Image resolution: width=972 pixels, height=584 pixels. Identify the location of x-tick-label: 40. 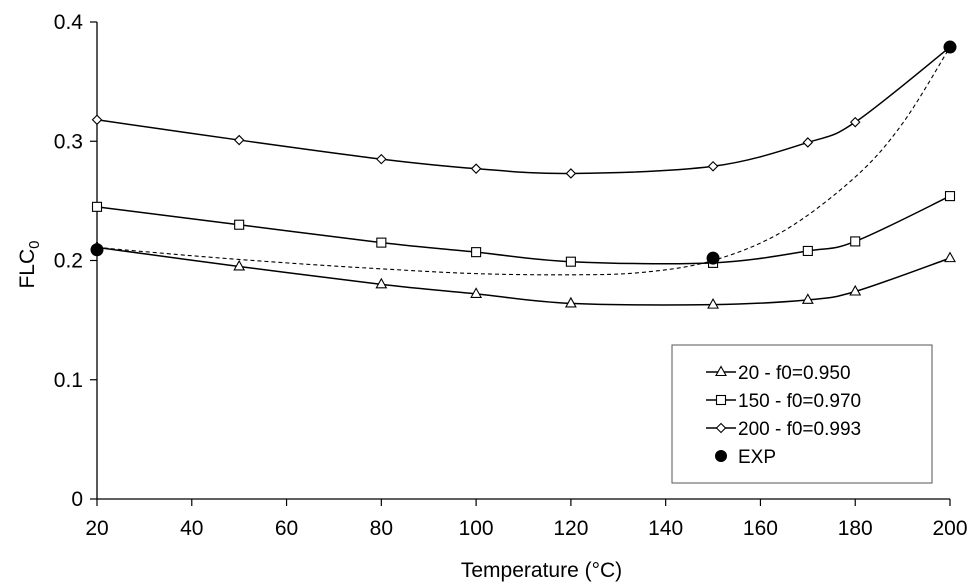
(191, 528).